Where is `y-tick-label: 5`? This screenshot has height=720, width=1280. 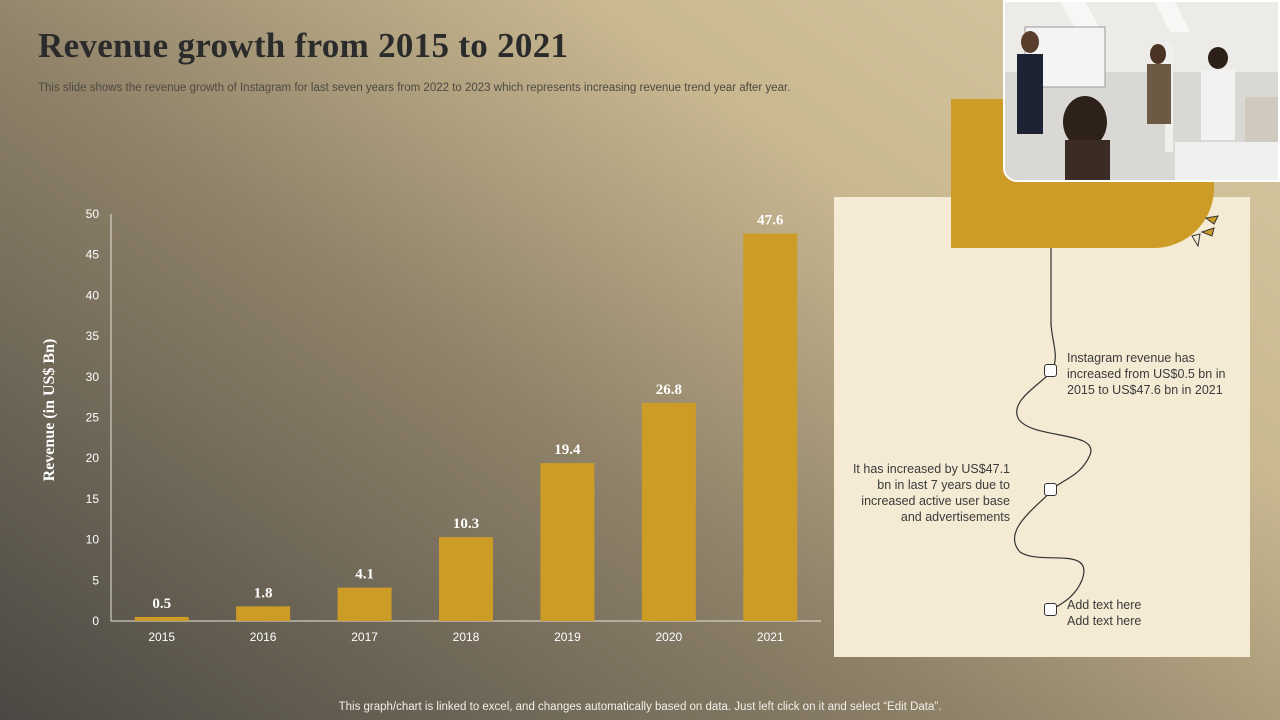 y-tick-label: 5 is located at coordinates (95, 580).